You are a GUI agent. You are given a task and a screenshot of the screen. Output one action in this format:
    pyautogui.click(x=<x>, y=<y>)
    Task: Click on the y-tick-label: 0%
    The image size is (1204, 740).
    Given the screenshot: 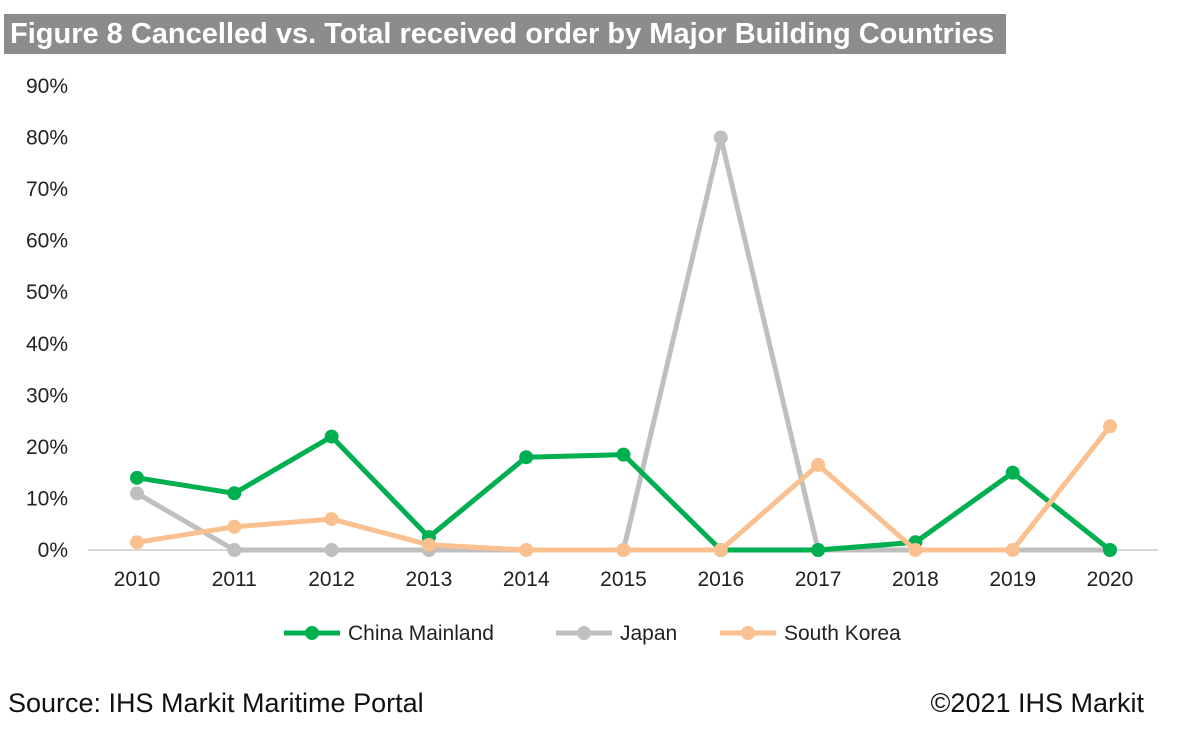 What is the action you would take?
    pyautogui.click(x=53, y=550)
    